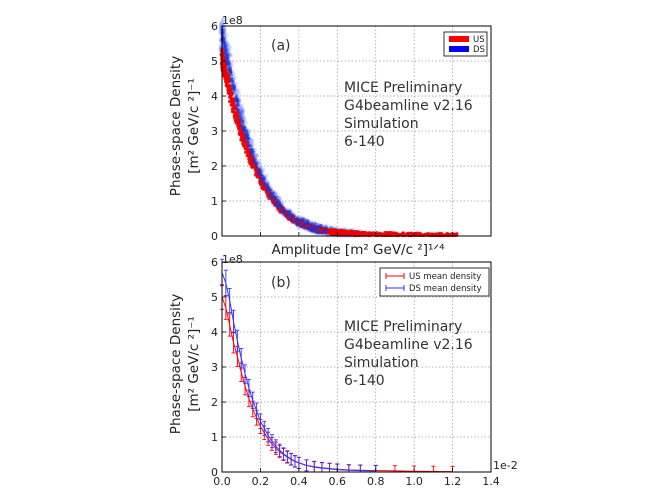 Image resolution: width=662 pixels, height=496 pixels. Describe the element at coordinates (214, 61) in the screenshot. I see `y-tick-label: 5` at that location.